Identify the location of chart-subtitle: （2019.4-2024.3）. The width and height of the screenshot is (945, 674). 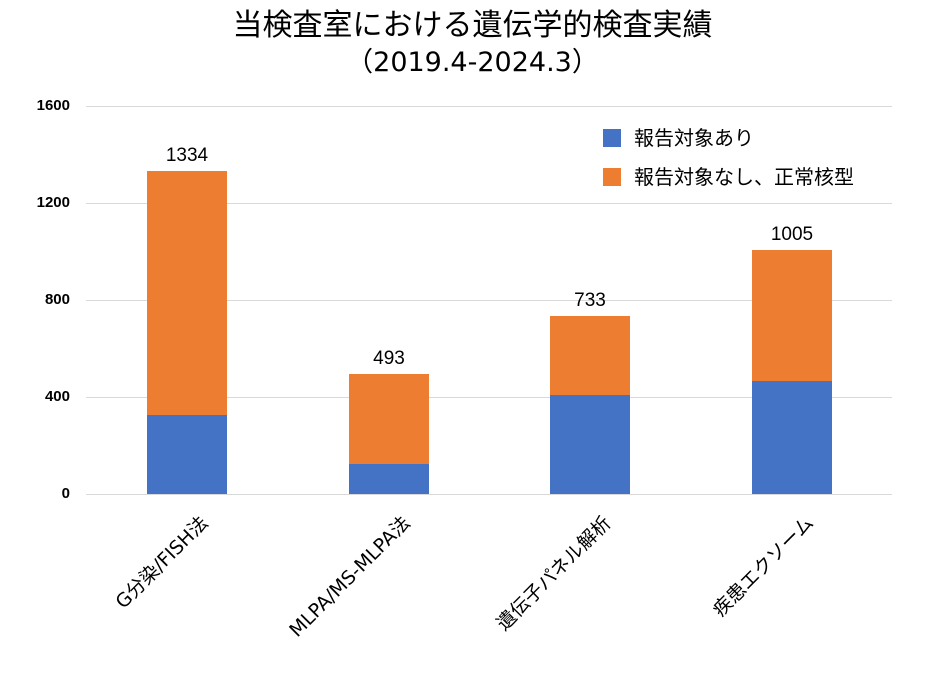
(472, 62).